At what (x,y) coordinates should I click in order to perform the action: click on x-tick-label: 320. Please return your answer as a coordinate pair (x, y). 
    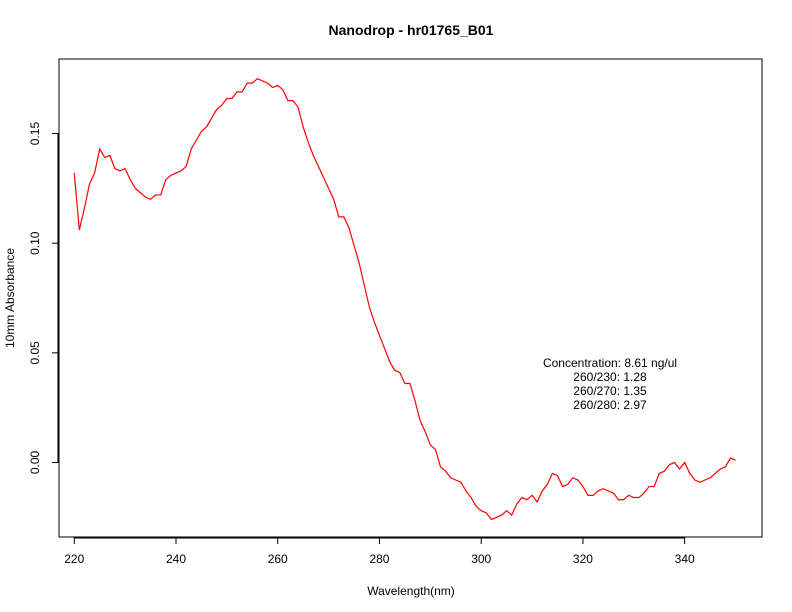
    Looking at the image, I should click on (583, 559).